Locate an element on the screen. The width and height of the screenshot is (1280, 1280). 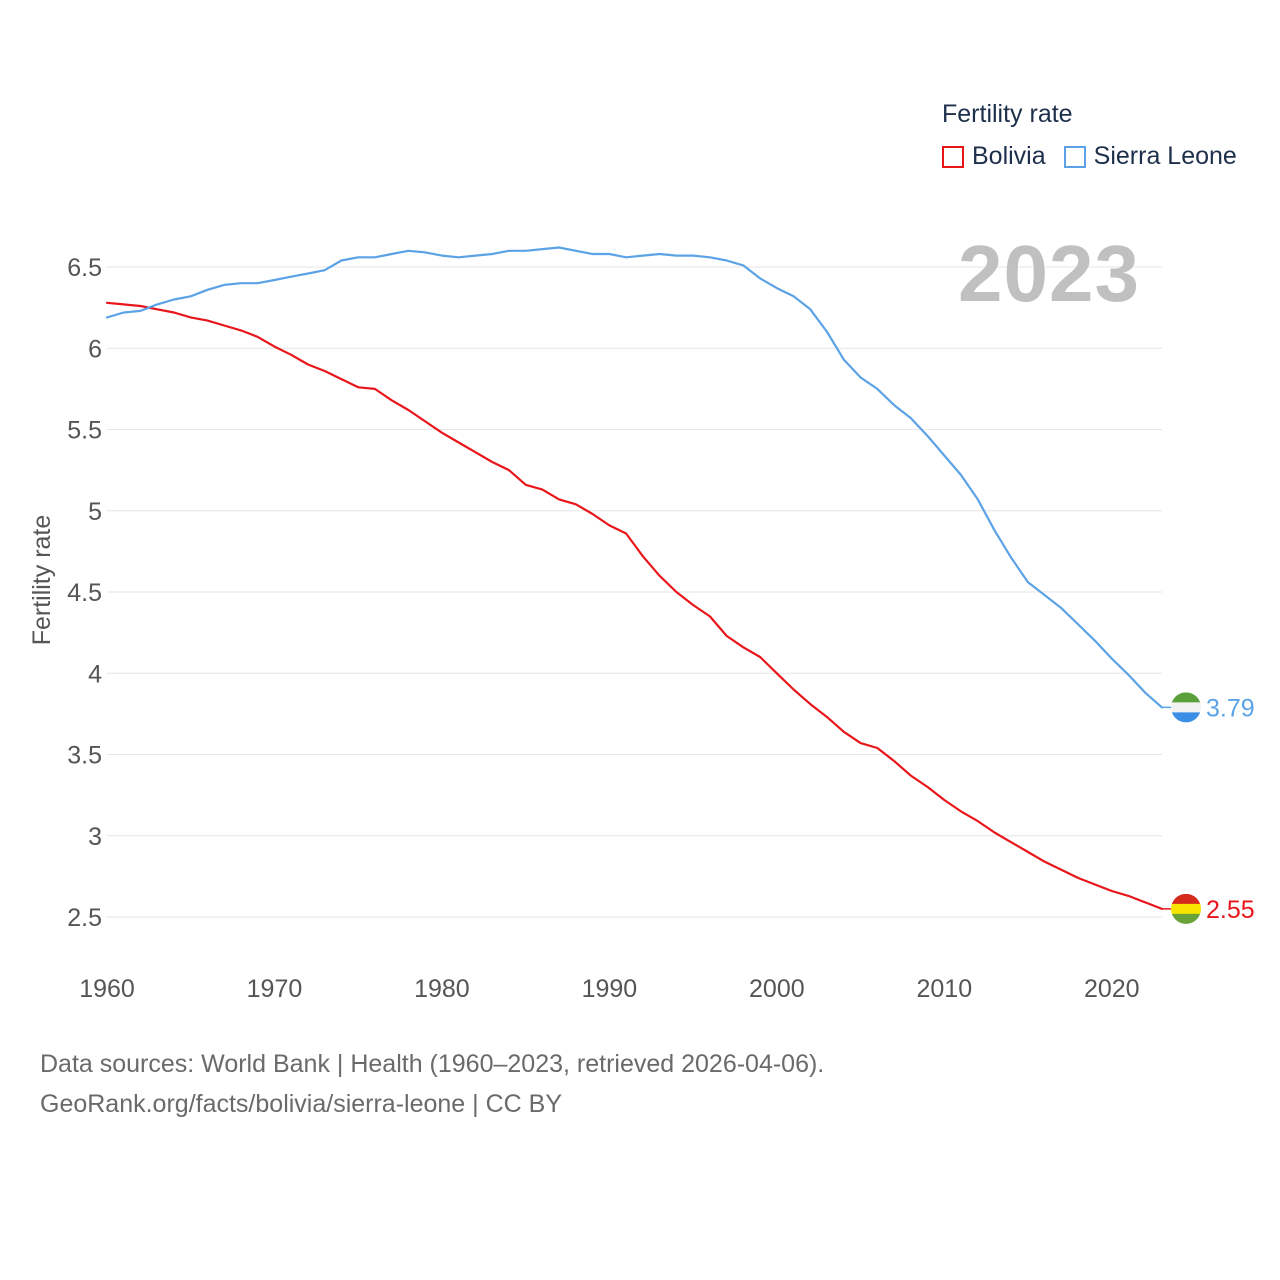
y-tick-label: 6 is located at coordinates (95, 349).